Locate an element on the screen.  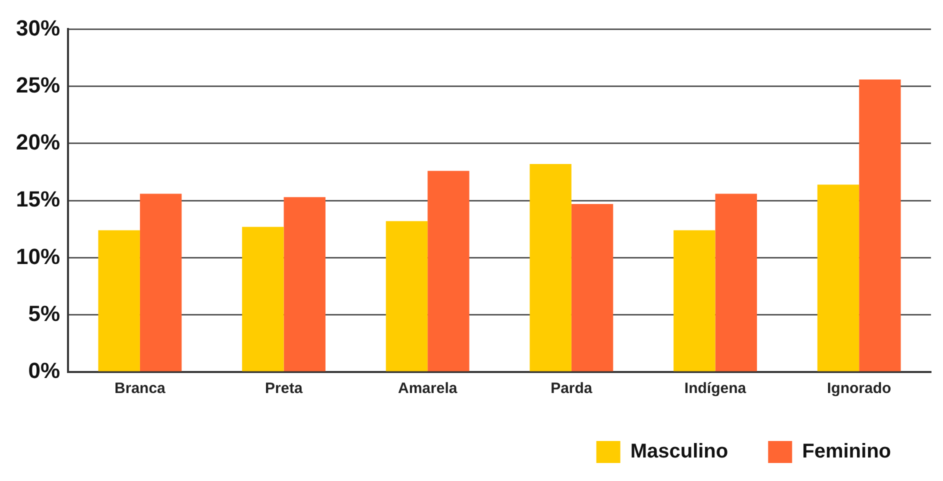
x-tick-label: Preta is located at coordinates (284, 389).